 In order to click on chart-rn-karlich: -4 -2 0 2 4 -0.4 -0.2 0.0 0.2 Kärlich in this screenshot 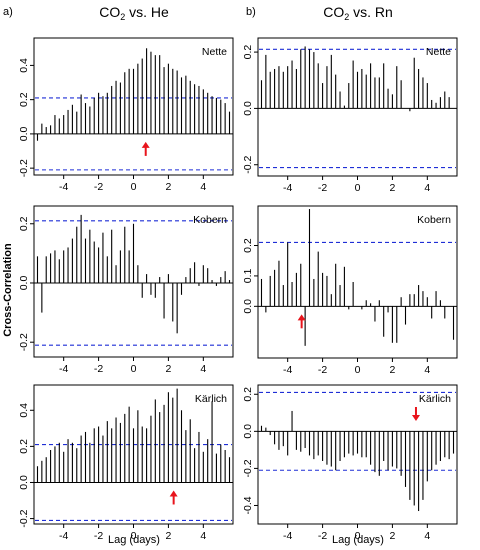, I will do `click(350, 463)`.